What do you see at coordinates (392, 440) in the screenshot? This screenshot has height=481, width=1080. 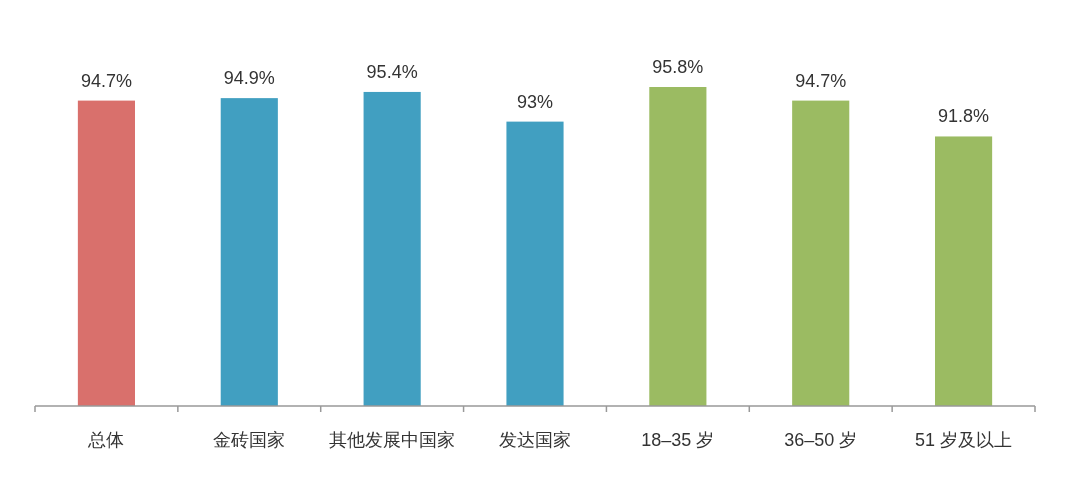 I see `x-tick-label: 其他发展中国家` at bounding box center [392, 440].